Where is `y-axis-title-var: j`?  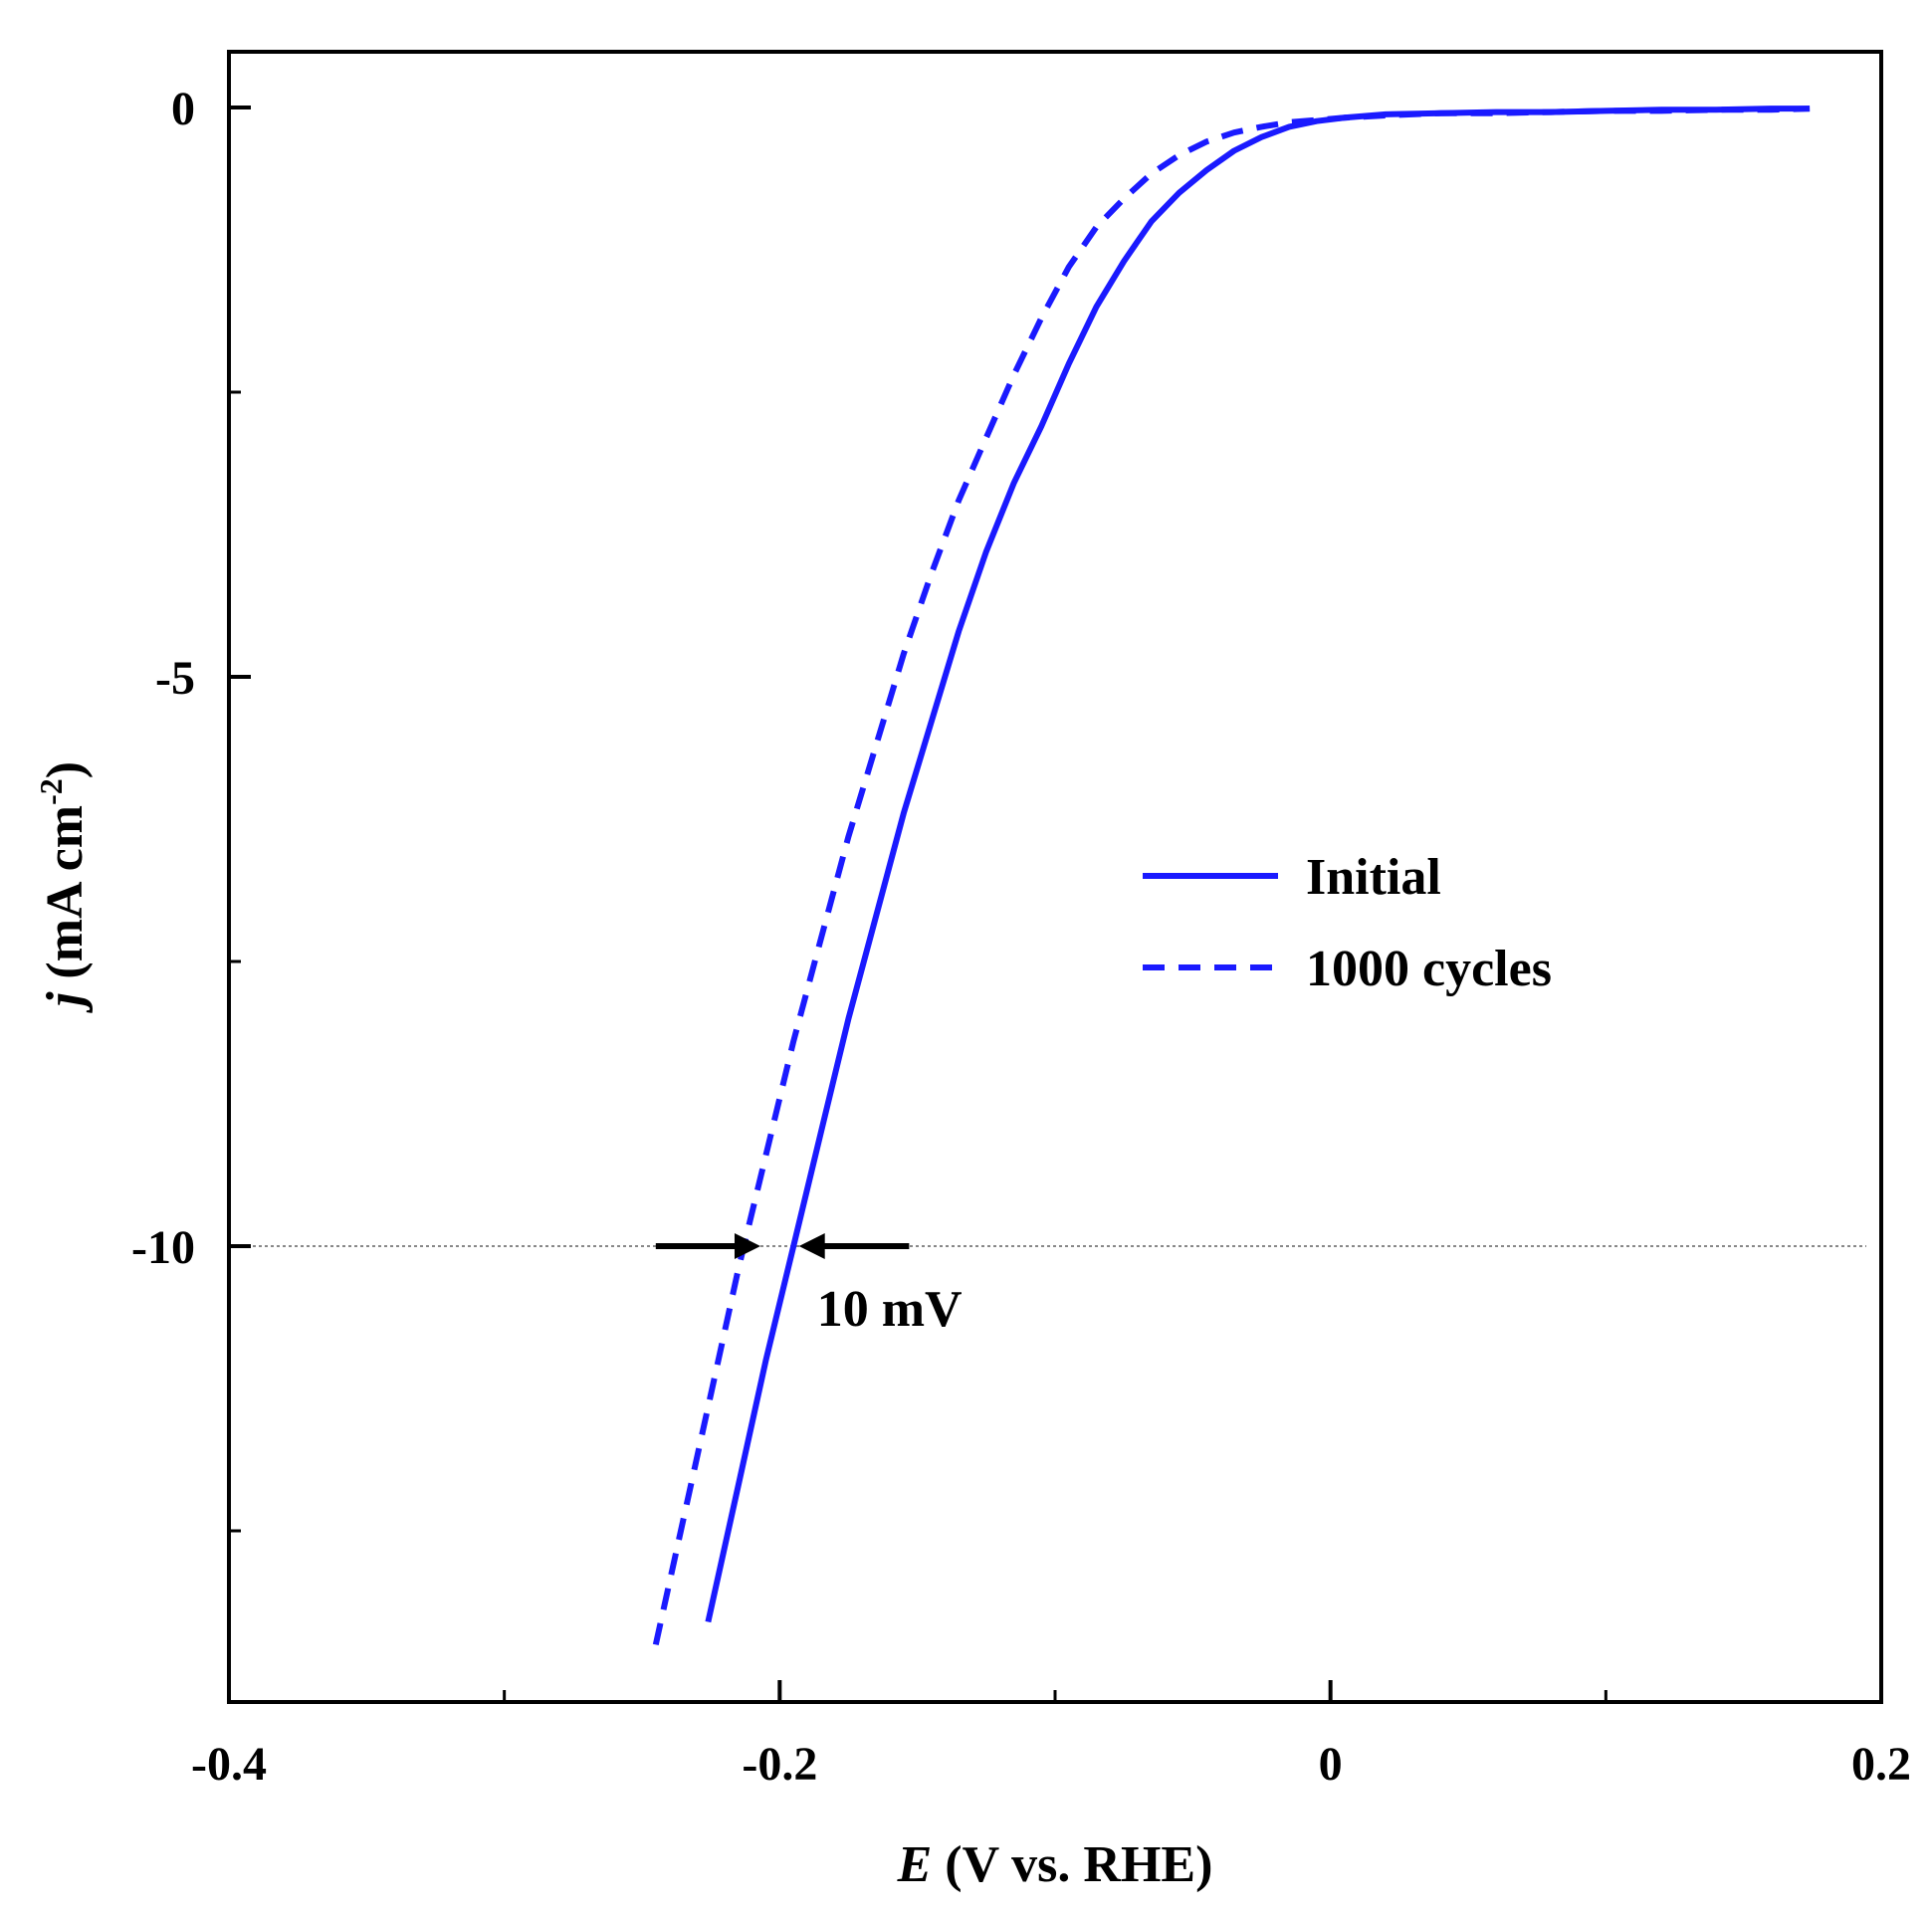
y-axis-title-var: j is located at coordinates (65, 1002).